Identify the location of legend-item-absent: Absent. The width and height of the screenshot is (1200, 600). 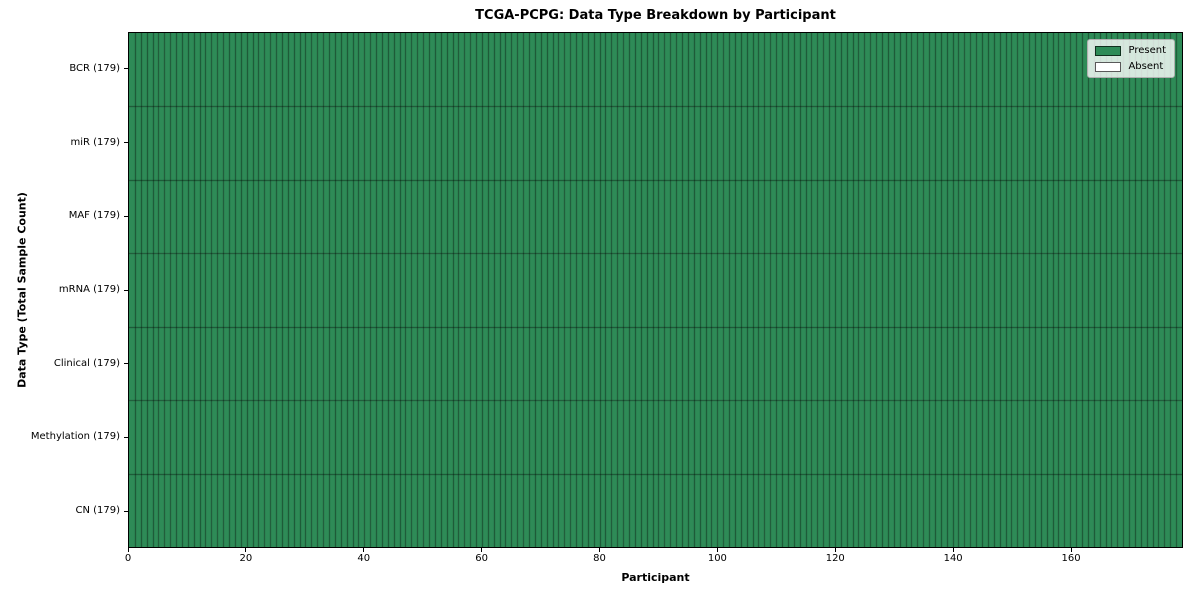
(1130, 66).